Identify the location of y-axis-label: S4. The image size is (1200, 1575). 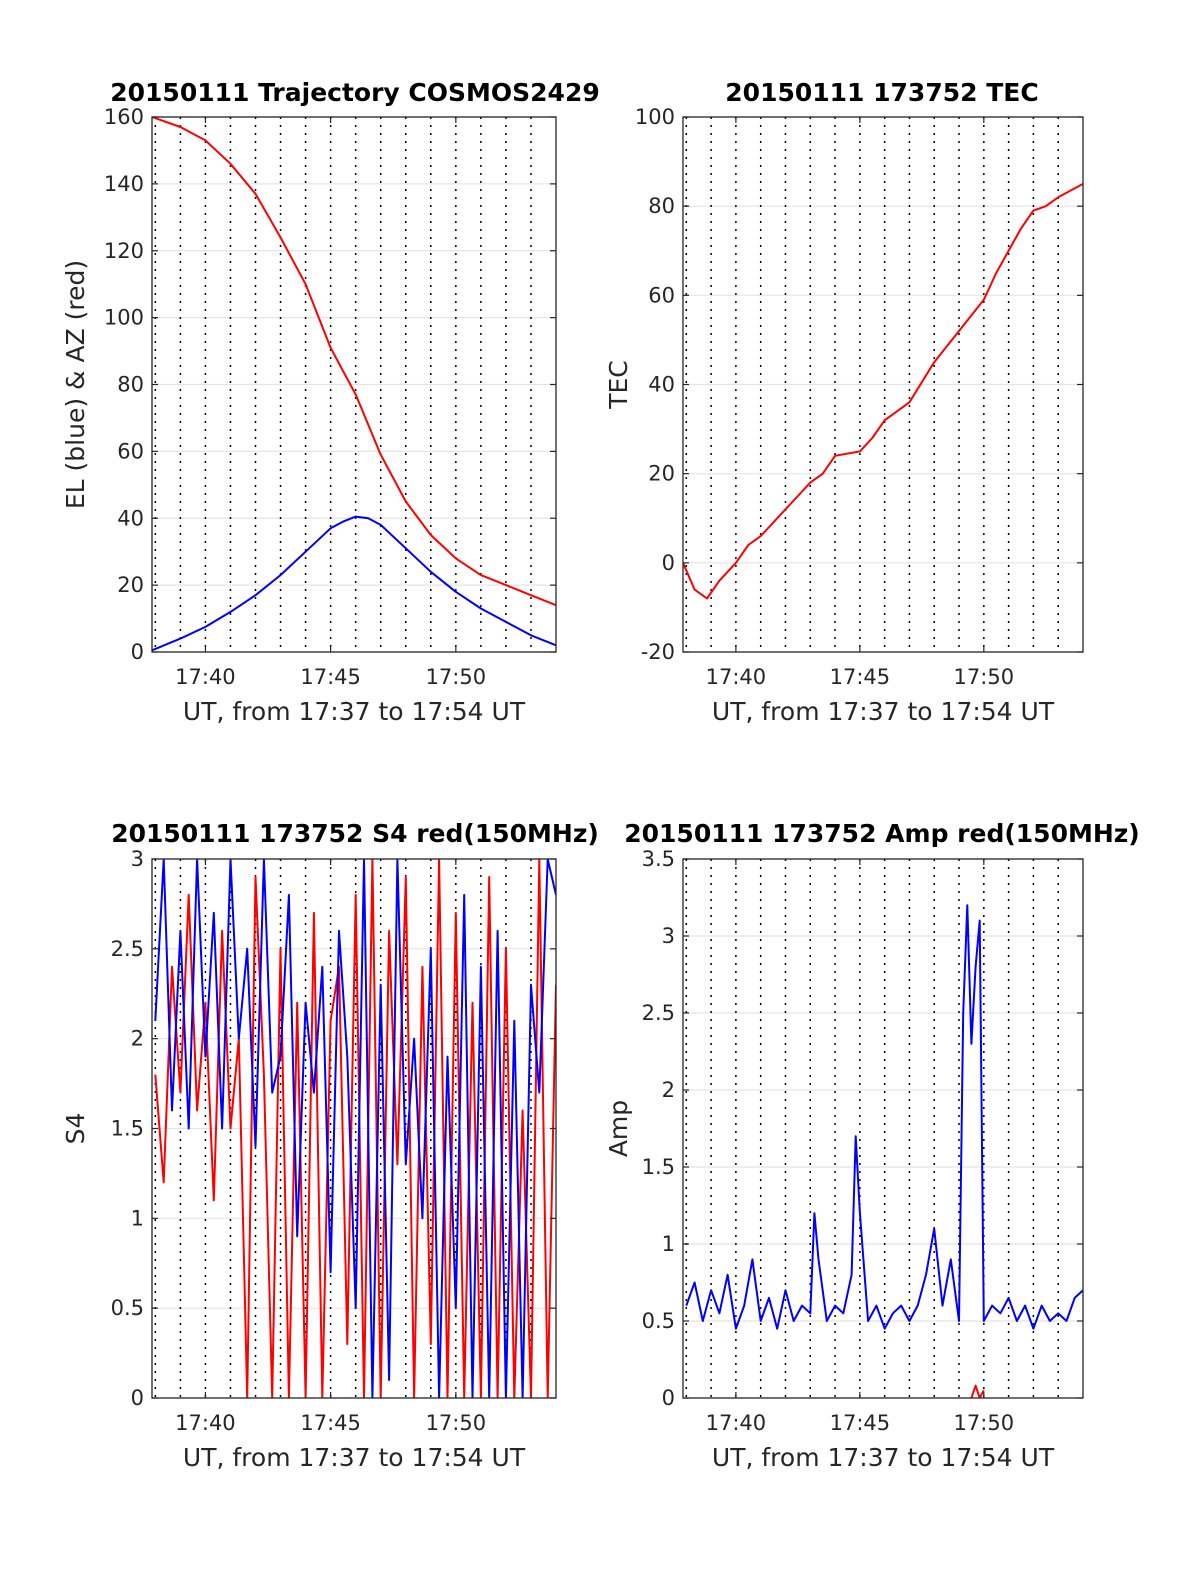
(75, 1129).